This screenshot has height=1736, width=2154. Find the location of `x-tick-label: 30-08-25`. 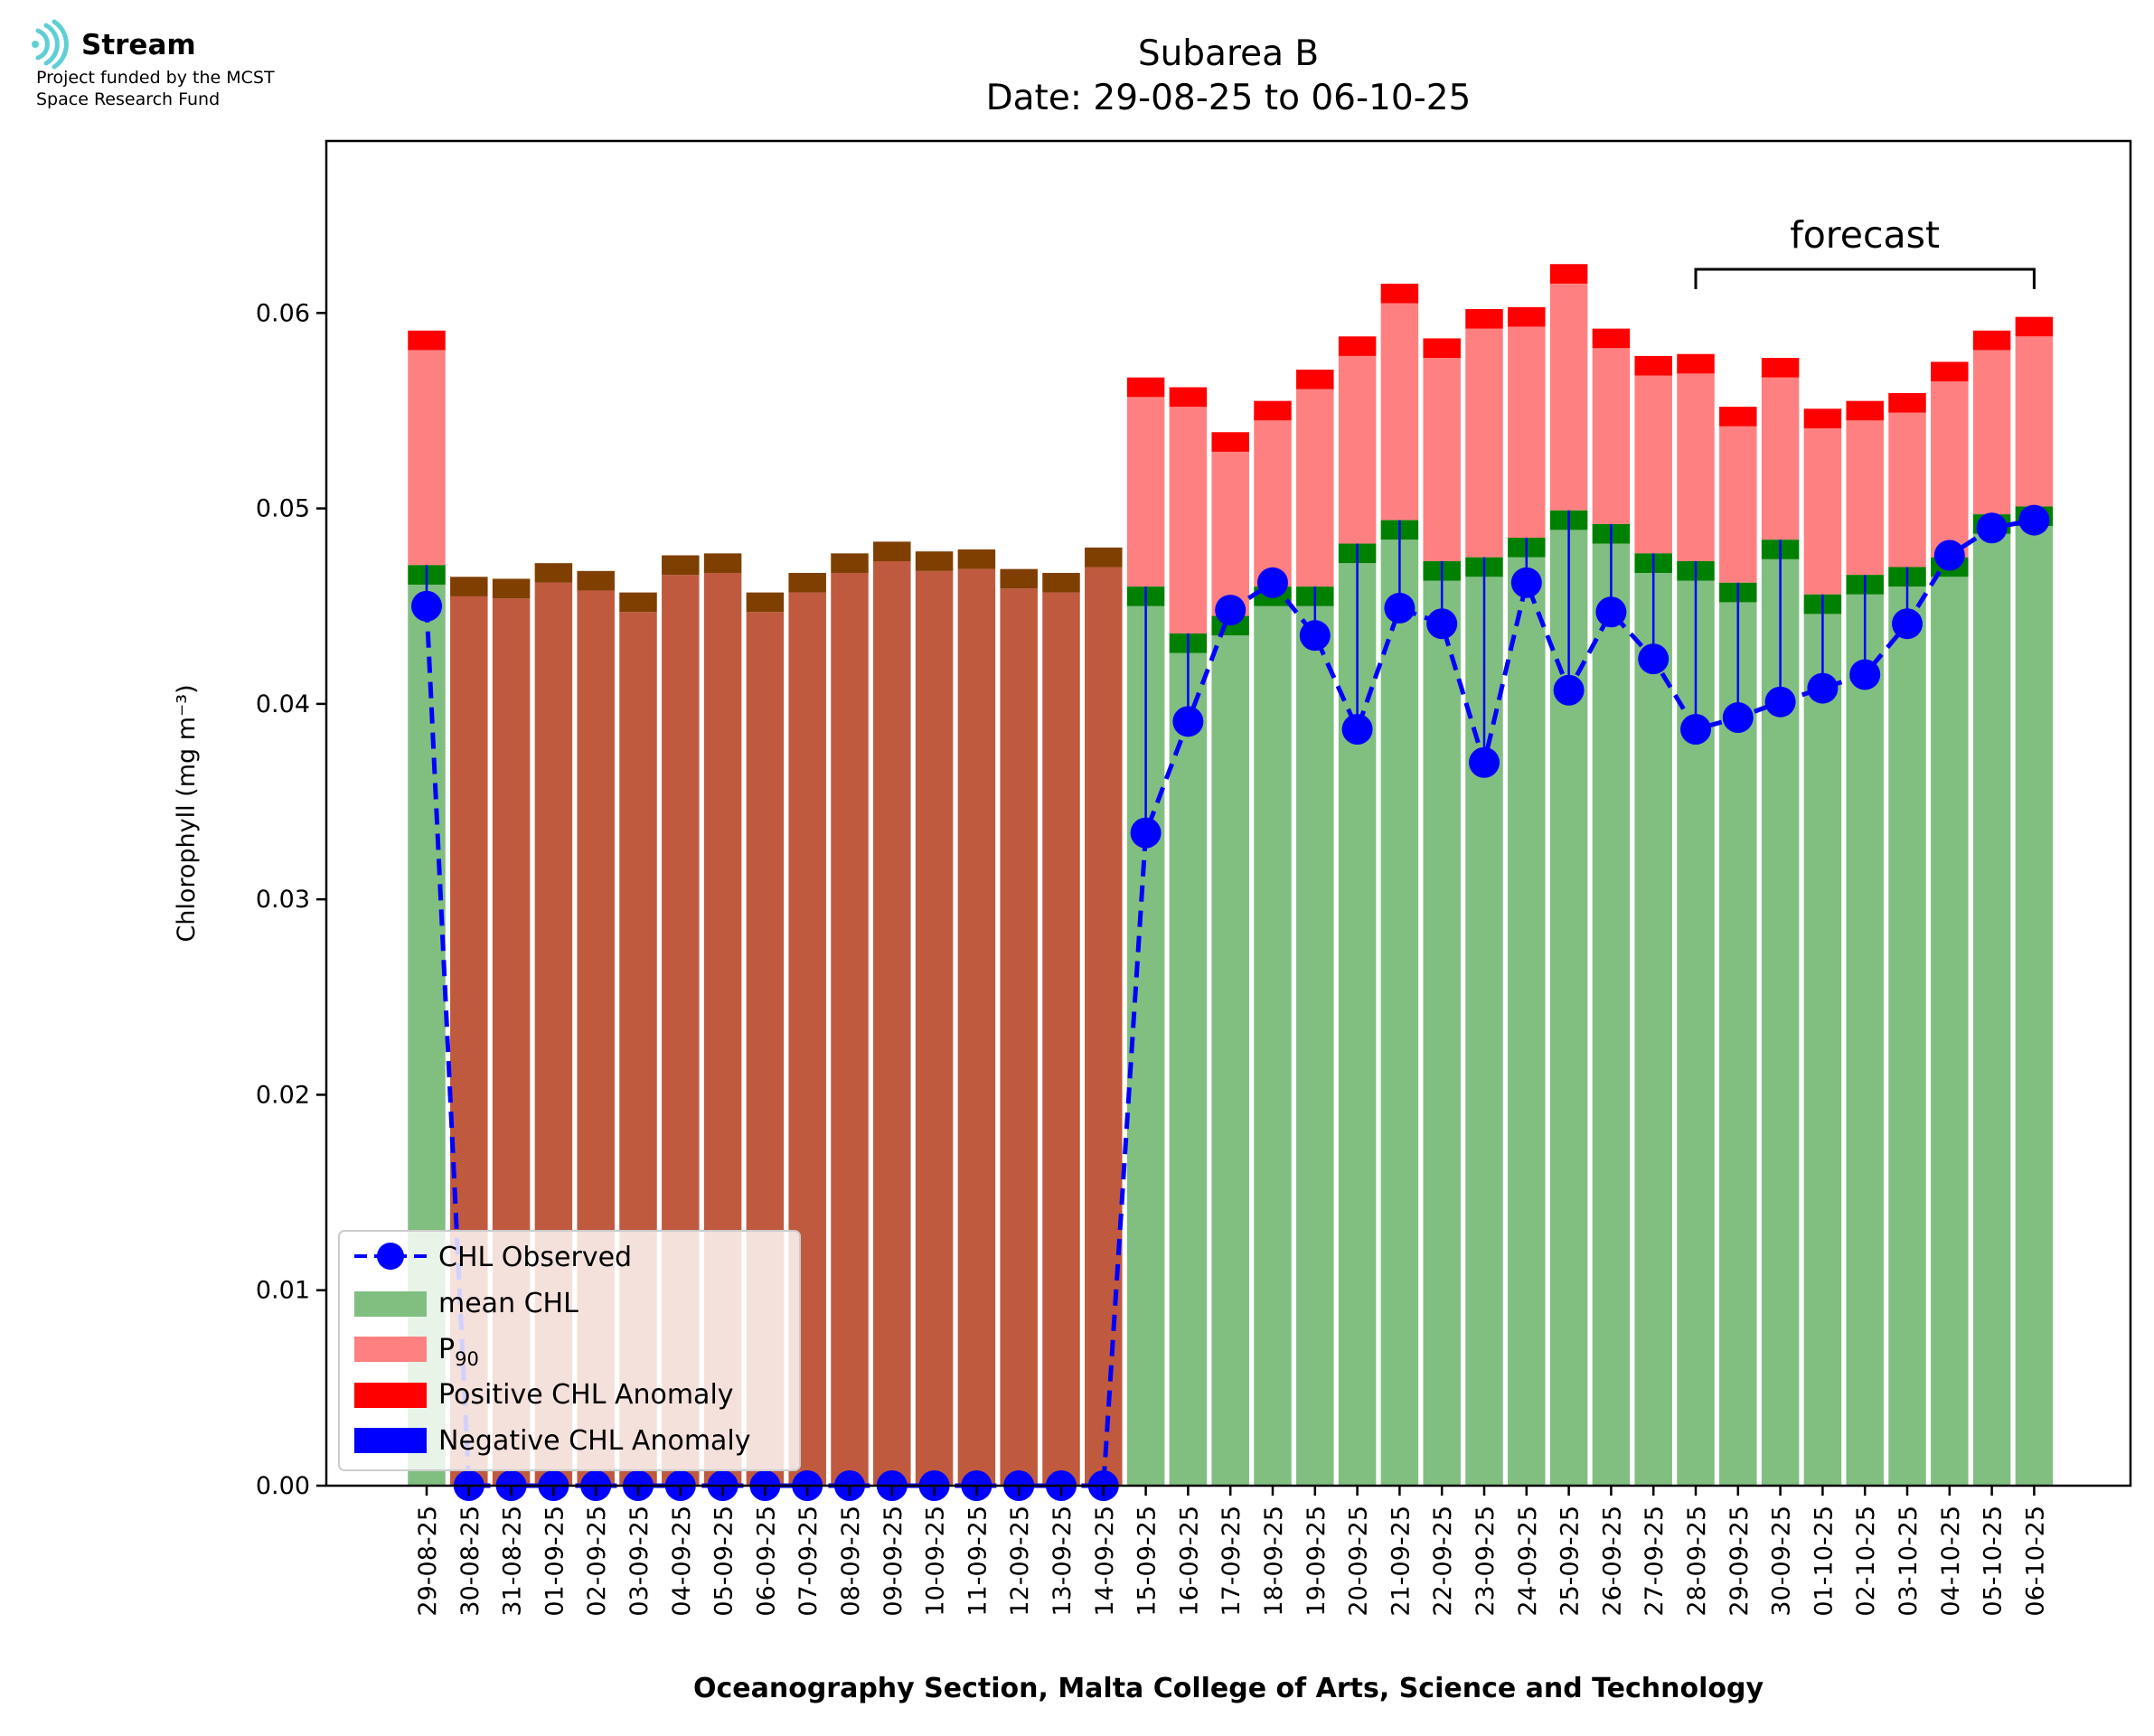

x-tick-label: 30-08-25 is located at coordinates (470, 1562).